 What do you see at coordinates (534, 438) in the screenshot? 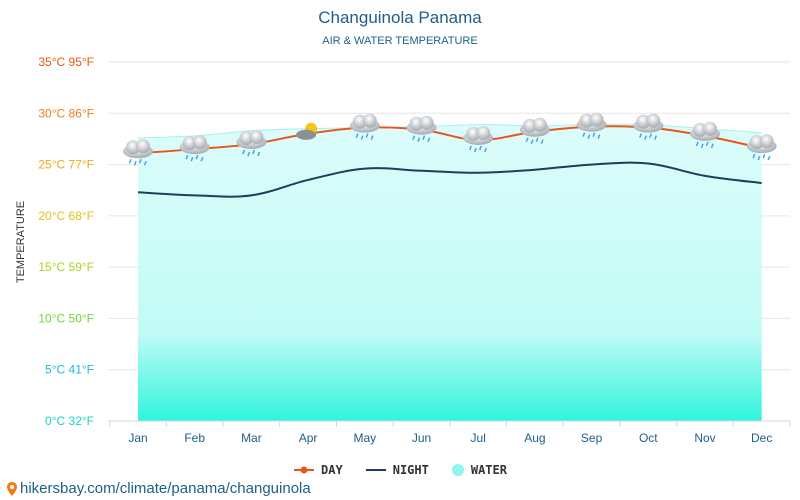
I see `x-tick-label: Aug` at bounding box center [534, 438].